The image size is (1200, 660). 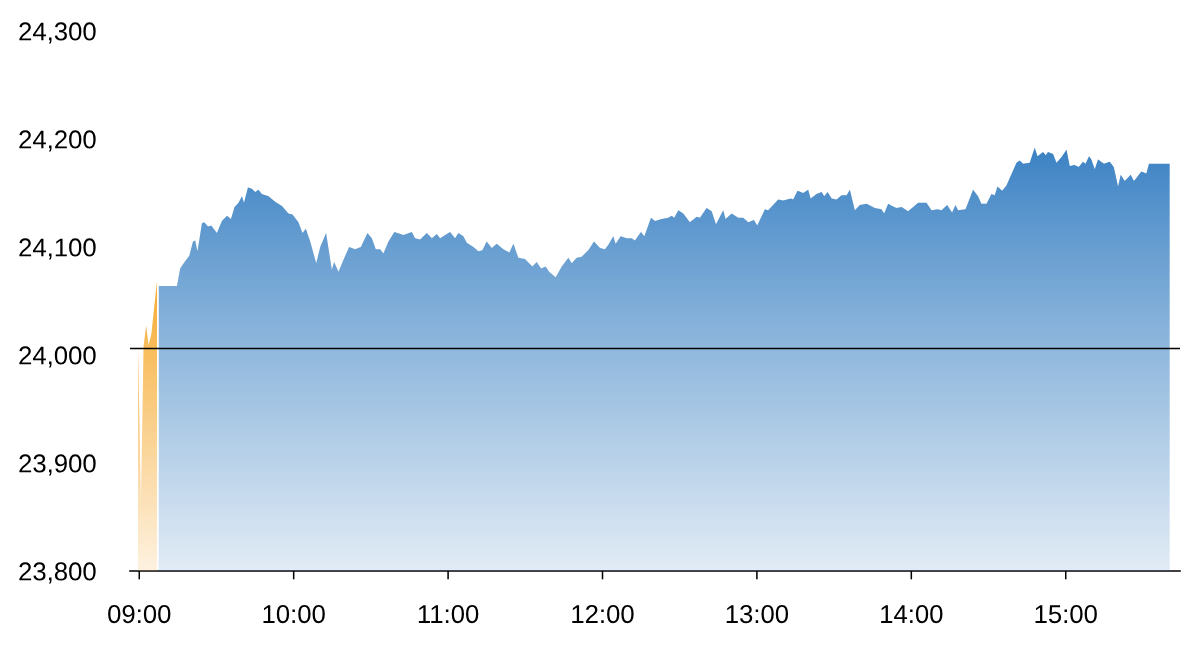 I want to click on x-tick-label: 11:00, so click(x=448, y=614).